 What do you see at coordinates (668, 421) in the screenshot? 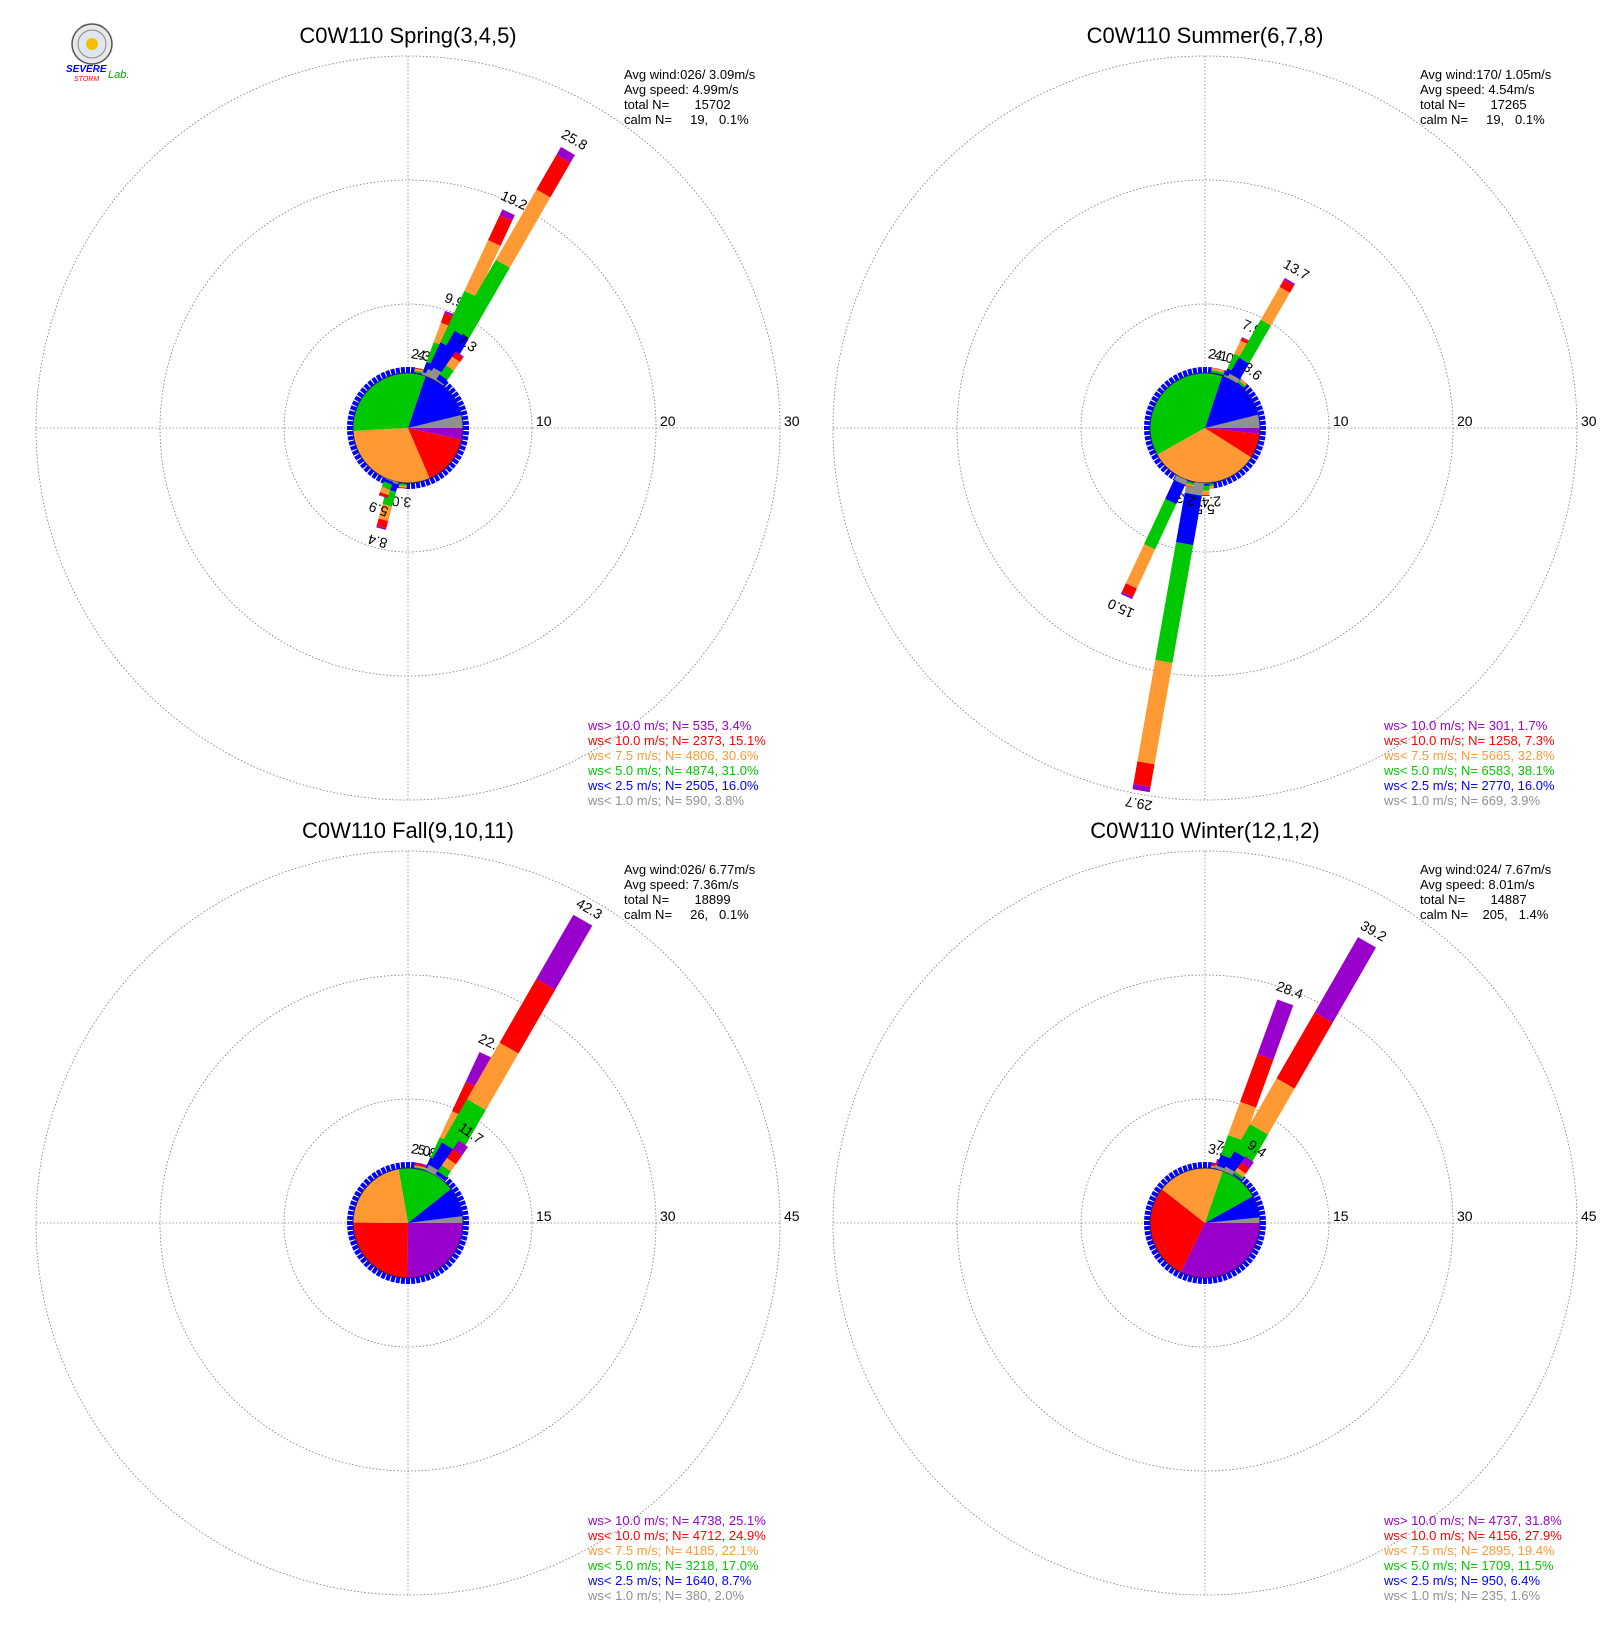
I see `ring-label: 20` at bounding box center [668, 421].